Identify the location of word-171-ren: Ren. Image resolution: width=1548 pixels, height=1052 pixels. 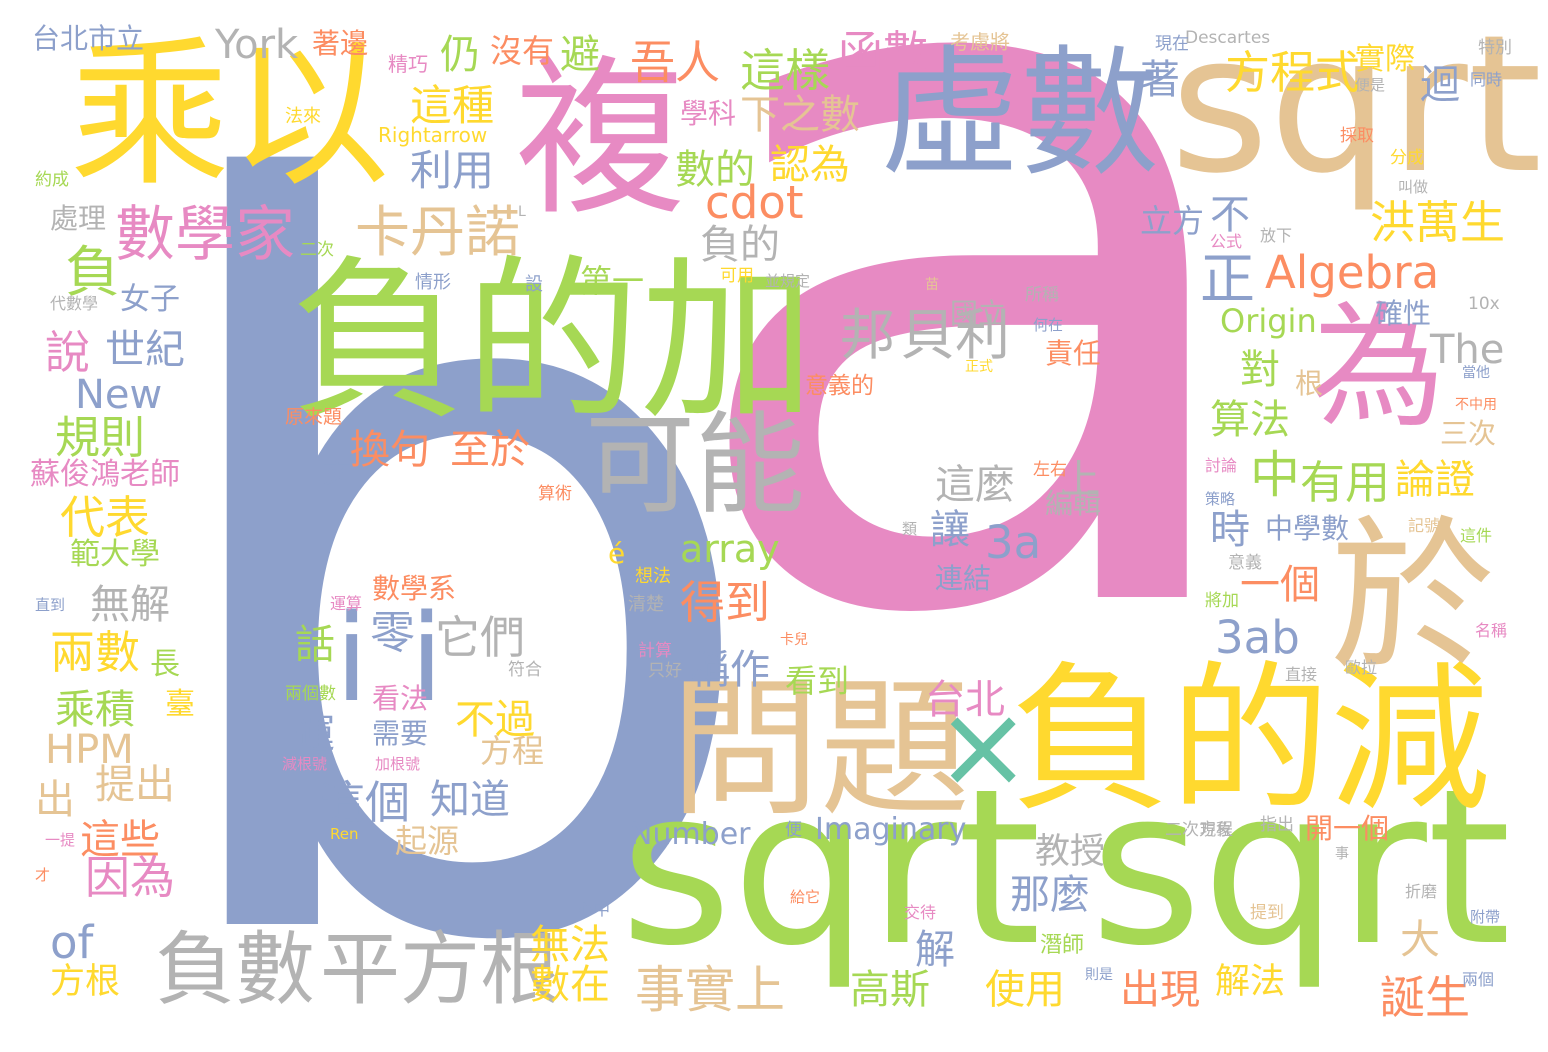
(344, 834).